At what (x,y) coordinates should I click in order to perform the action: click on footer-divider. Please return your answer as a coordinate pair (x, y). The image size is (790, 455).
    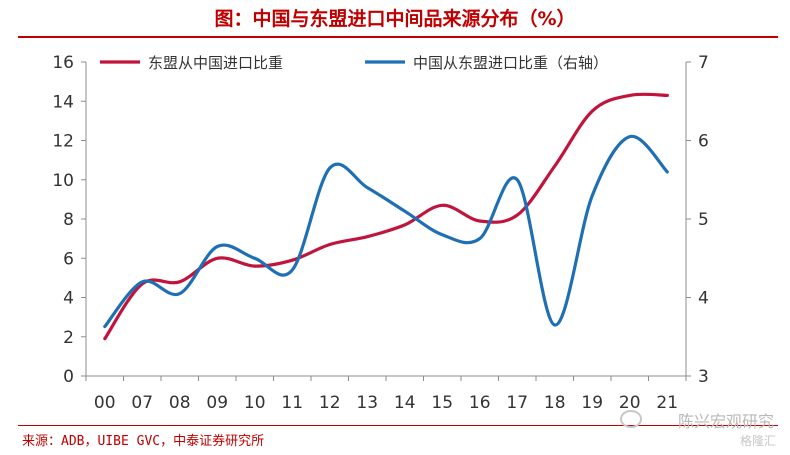
    Looking at the image, I should click on (398, 425).